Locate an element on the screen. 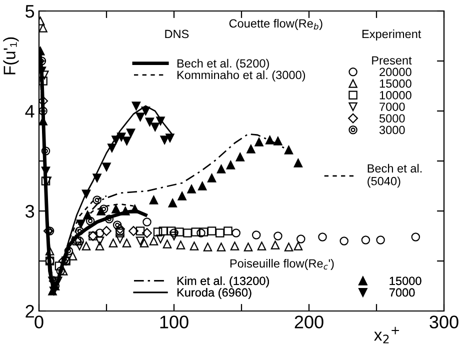 This screenshot has height=352, width=462. x-tick-label: 300 is located at coordinates (444, 322).